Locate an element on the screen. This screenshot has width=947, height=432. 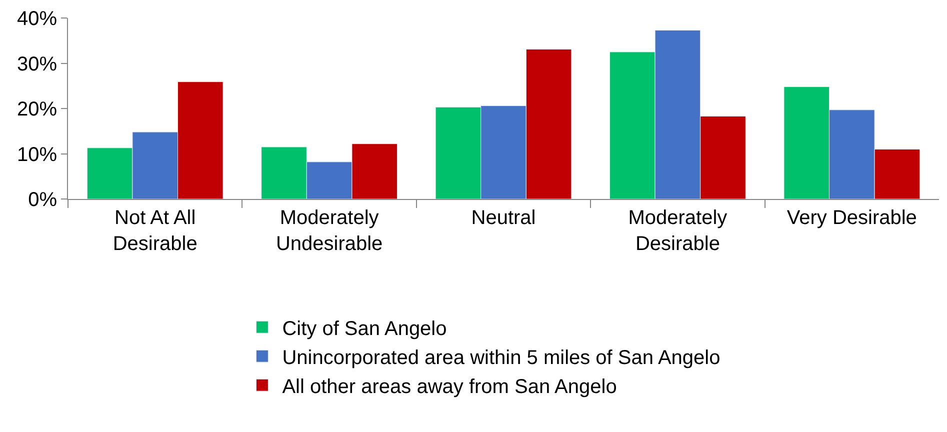
y-tick-label: 0% is located at coordinates (43, 200).